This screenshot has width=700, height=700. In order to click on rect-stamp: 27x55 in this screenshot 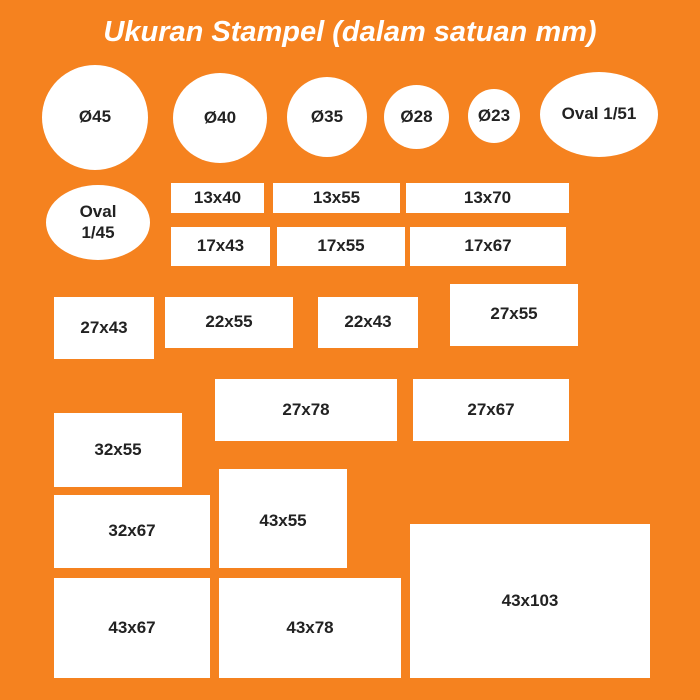, I will do `click(514, 315)`.